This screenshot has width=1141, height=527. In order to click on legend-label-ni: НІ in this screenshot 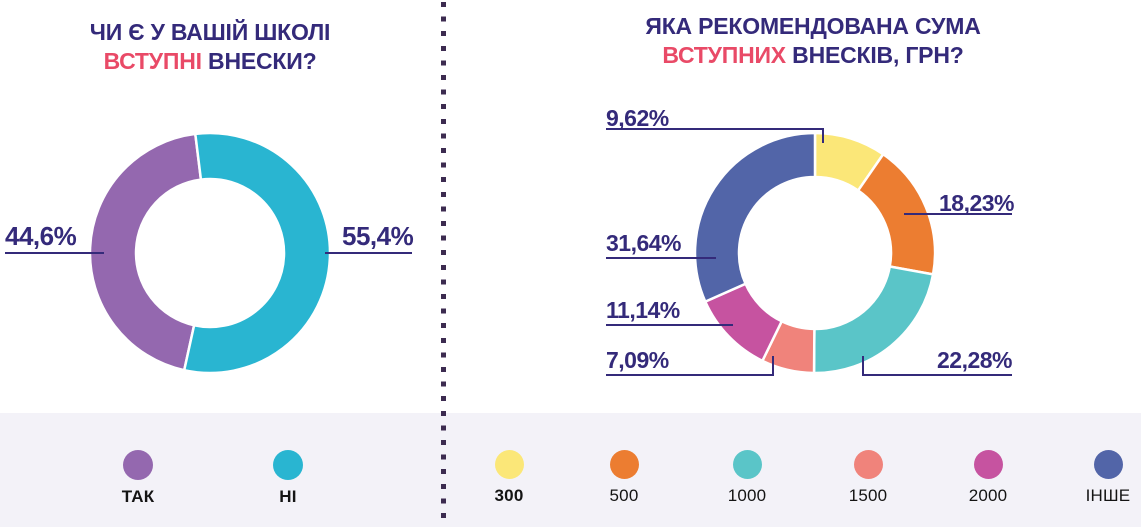, I will do `click(288, 496)`.